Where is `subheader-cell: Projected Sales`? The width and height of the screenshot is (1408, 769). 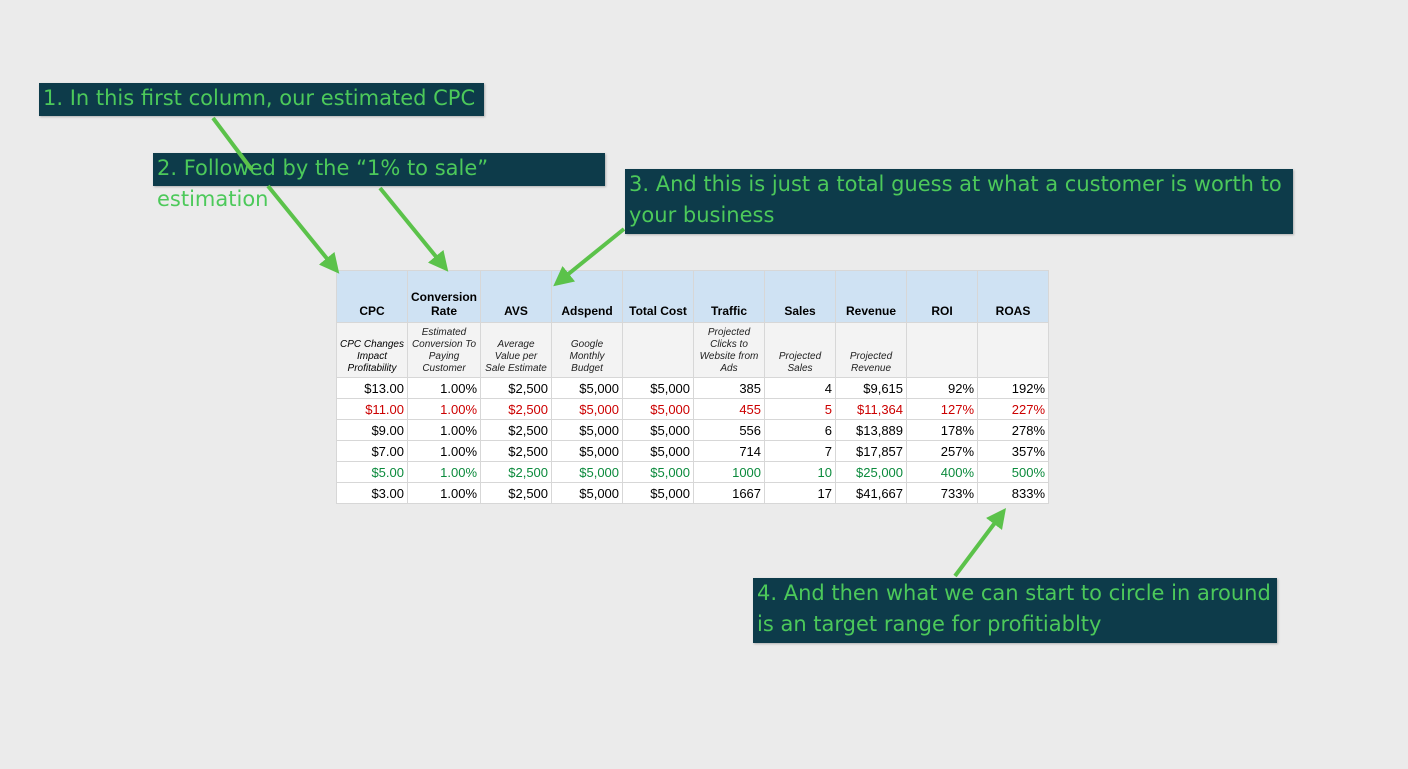
subheader-cell: Projected Sales is located at coordinates (800, 350).